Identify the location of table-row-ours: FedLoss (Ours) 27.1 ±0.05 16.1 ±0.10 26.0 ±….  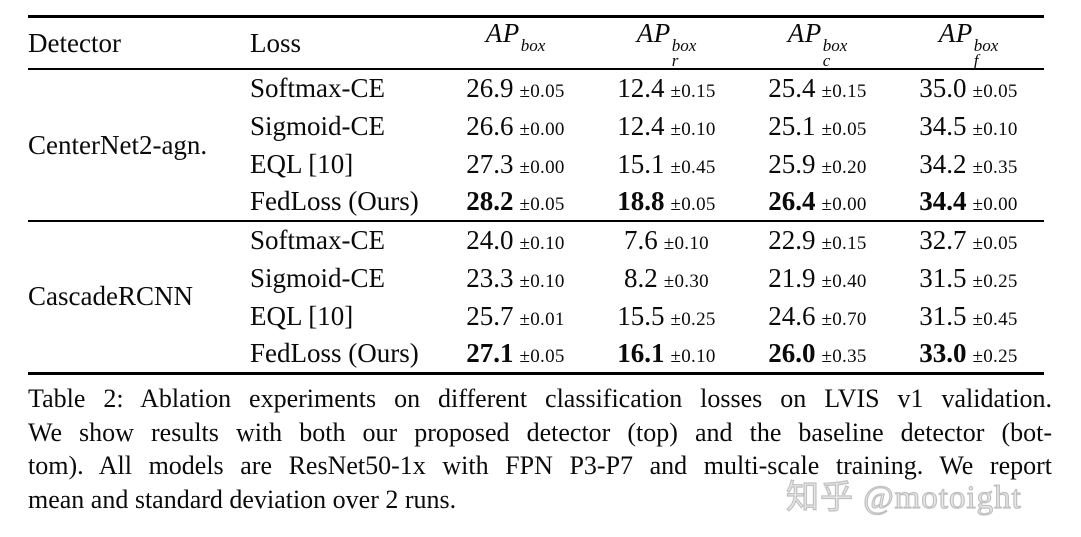
(536, 354).